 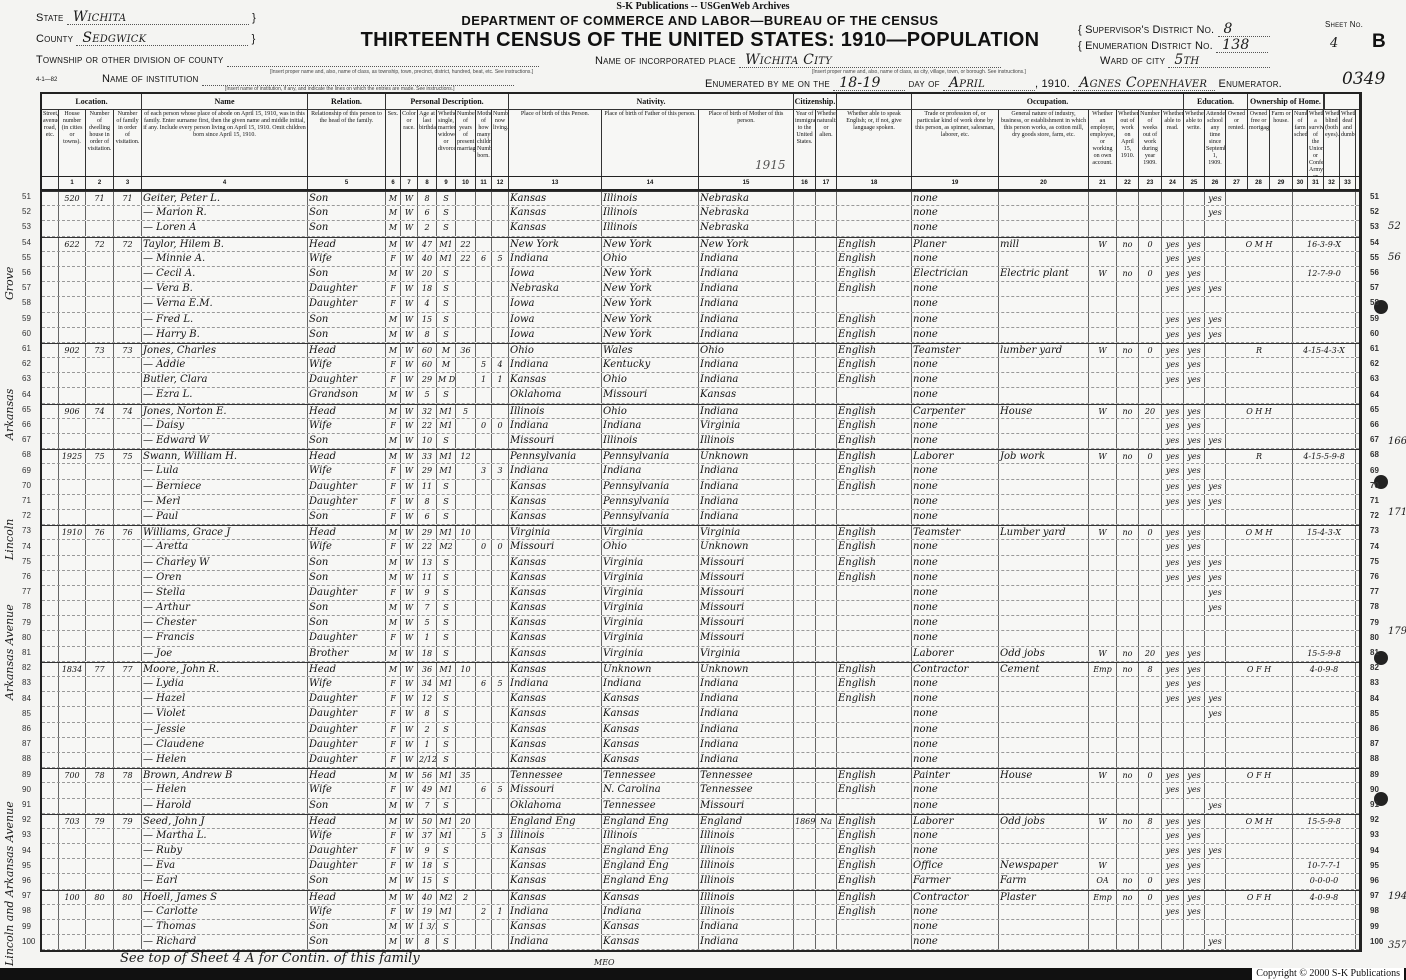 I want to click on line-number: 72, so click(x=1374, y=516).